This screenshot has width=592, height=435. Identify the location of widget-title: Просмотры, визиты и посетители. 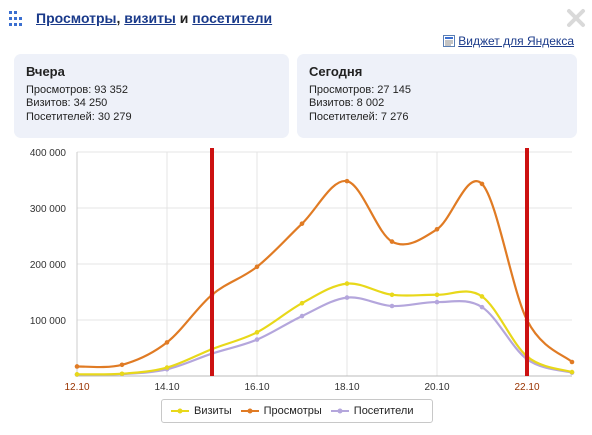
(154, 18).